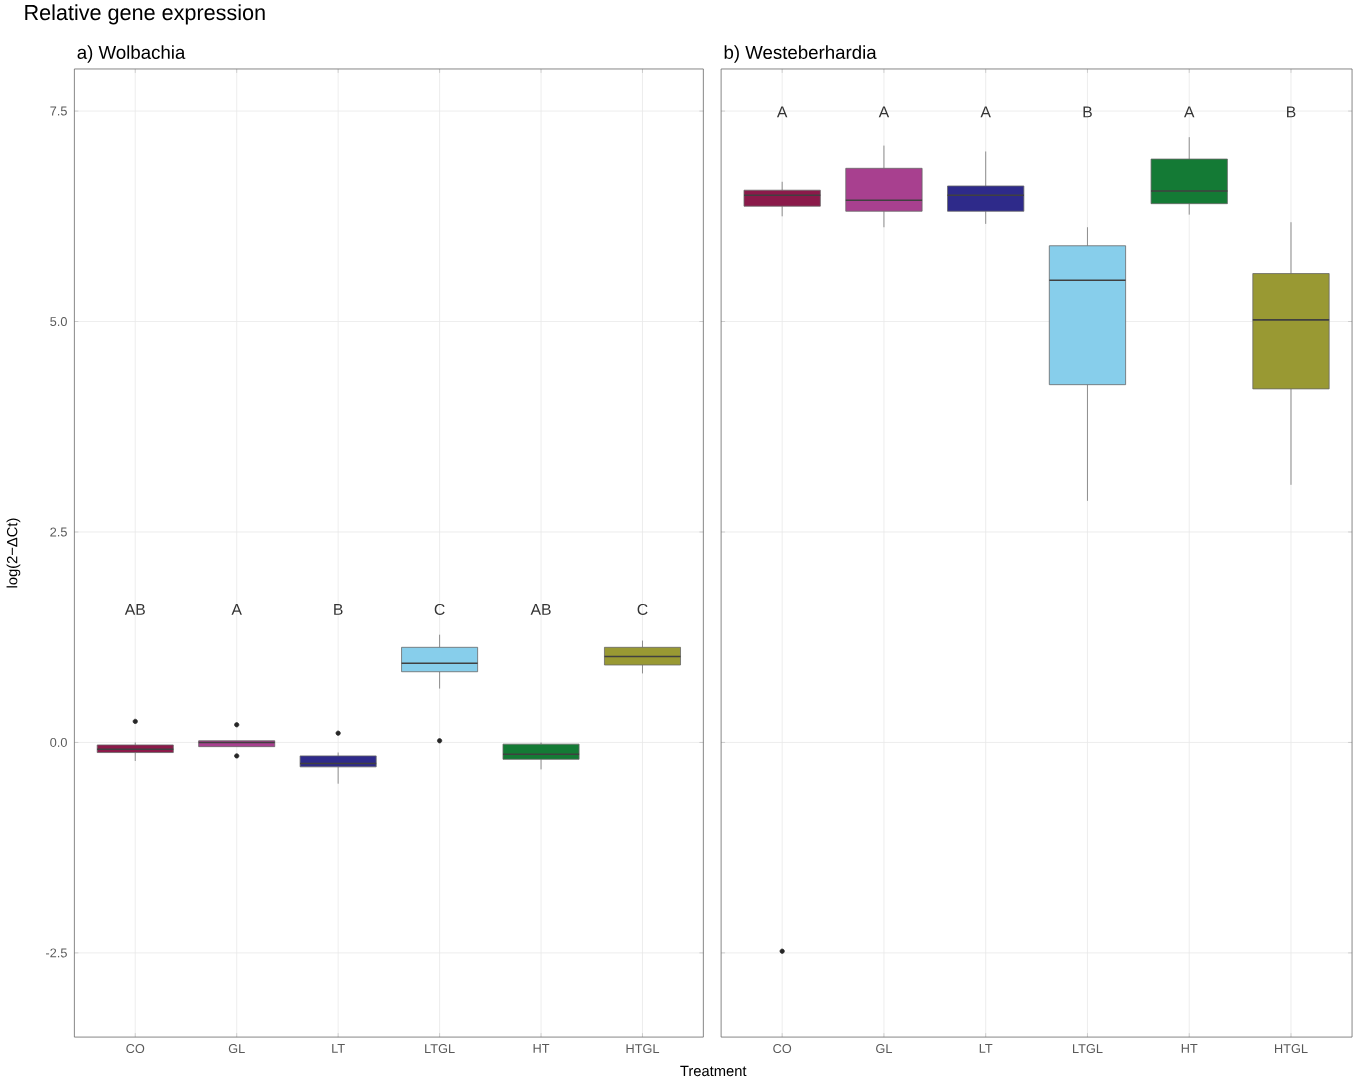 The width and height of the screenshot is (1354, 1082). What do you see at coordinates (145, 14) in the screenshot?
I see `chart-title: Relative gene expression` at bounding box center [145, 14].